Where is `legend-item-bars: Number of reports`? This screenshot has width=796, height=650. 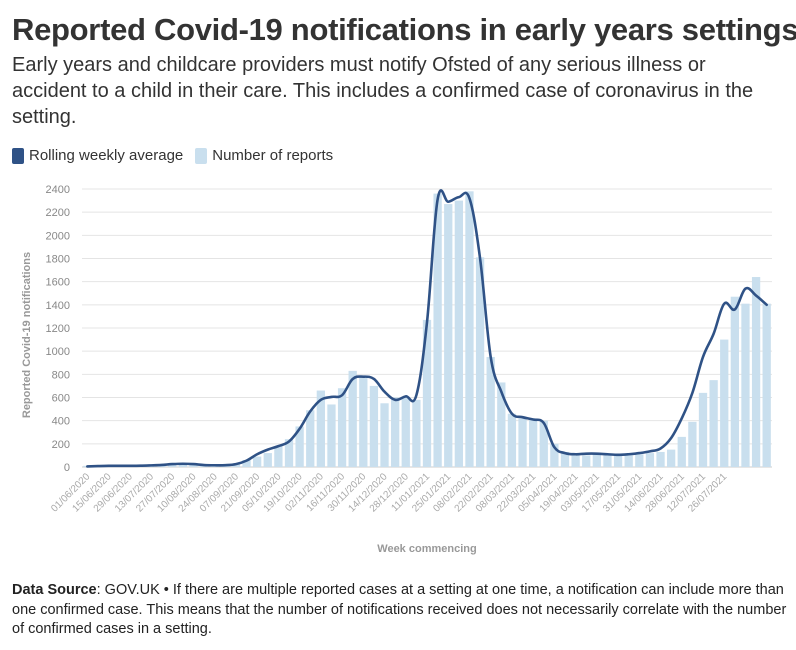
legend-item-bars: Number of reports is located at coordinates (264, 155).